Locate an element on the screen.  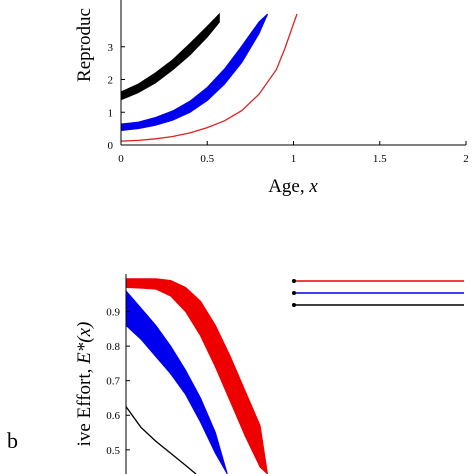
panel-a-x-tick-label: 0.5 is located at coordinates (207, 159).